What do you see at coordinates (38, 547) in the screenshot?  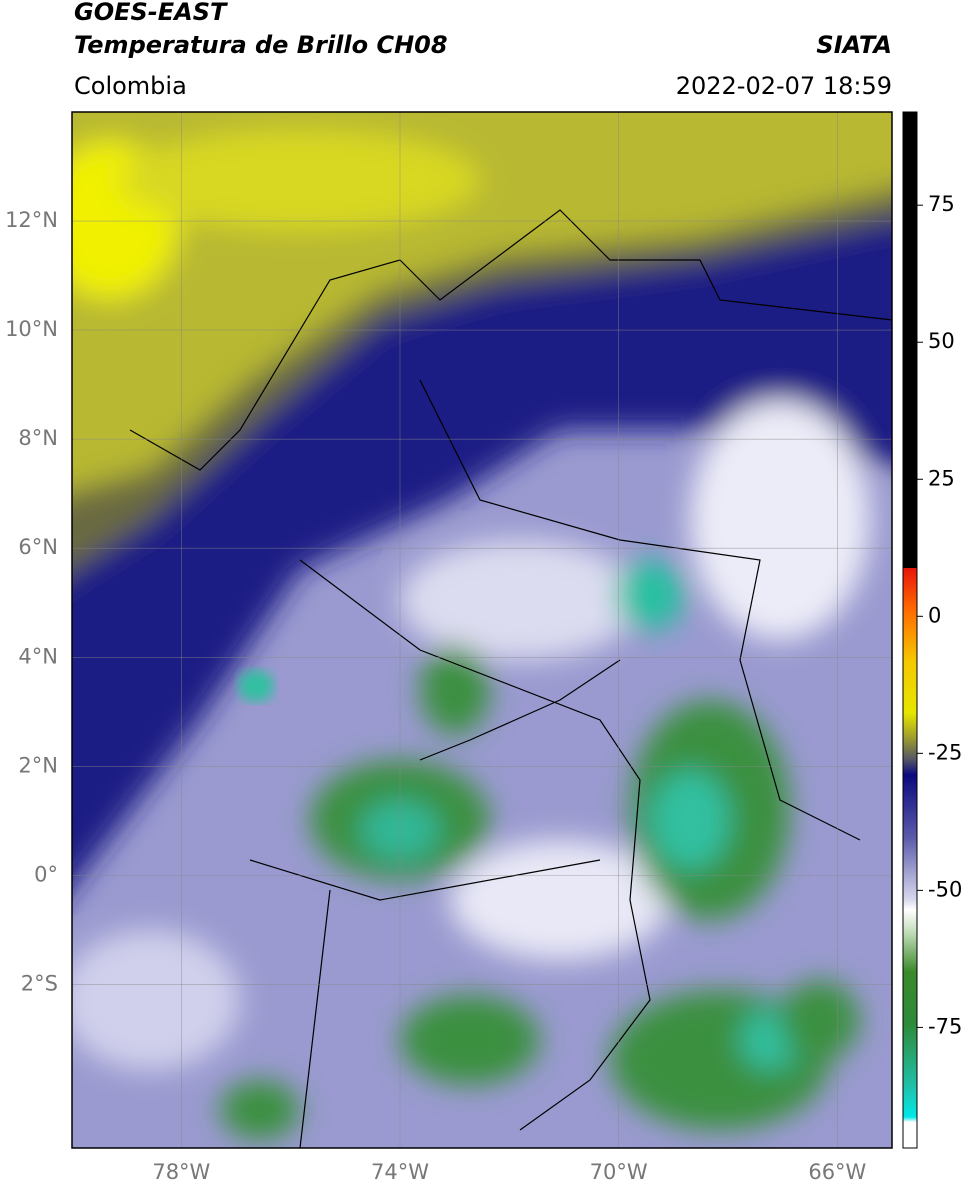 I see `lat-tick-label: 6°N` at bounding box center [38, 547].